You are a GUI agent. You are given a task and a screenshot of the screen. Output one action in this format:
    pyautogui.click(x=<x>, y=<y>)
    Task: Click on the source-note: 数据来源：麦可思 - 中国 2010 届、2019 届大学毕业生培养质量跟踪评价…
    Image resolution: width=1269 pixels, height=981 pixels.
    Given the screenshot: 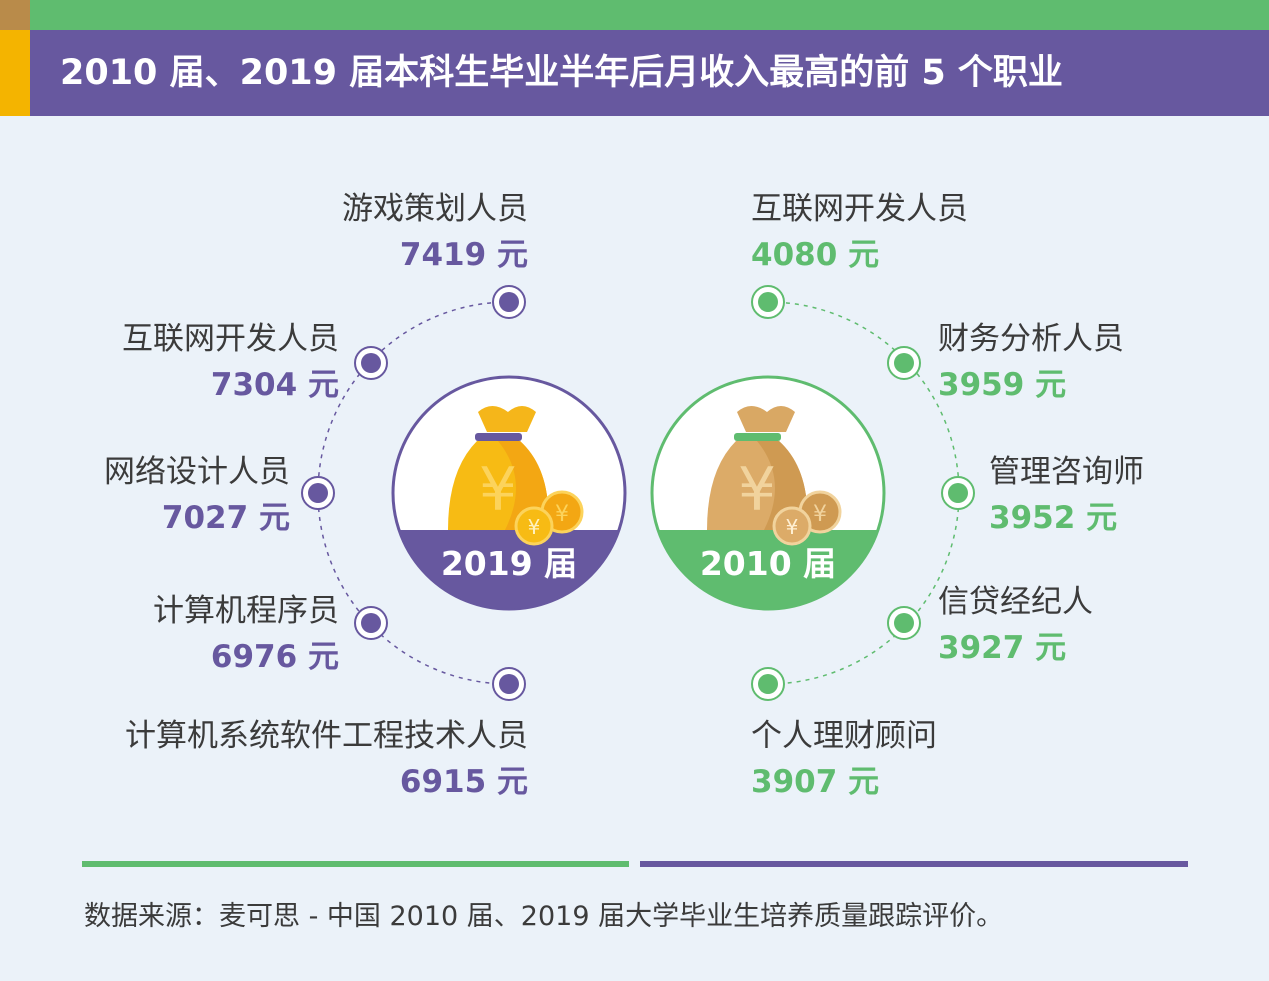 What is the action you would take?
    pyautogui.click(x=544, y=916)
    